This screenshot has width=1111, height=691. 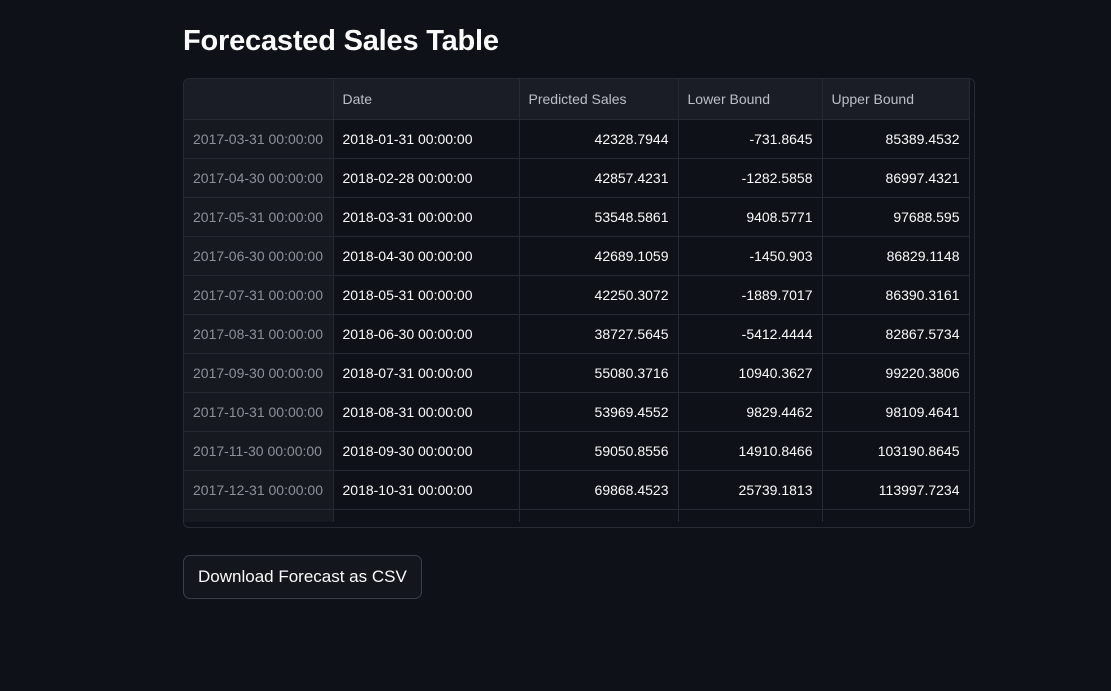 What do you see at coordinates (259, 295) in the screenshot?
I see `row-index-cell: 2017-07-31 00:00:00` at bounding box center [259, 295].